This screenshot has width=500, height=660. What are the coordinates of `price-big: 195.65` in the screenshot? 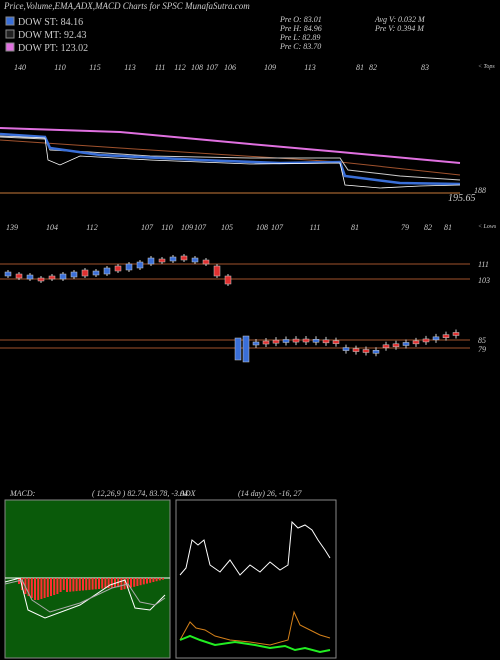 It's located at (462, 198).